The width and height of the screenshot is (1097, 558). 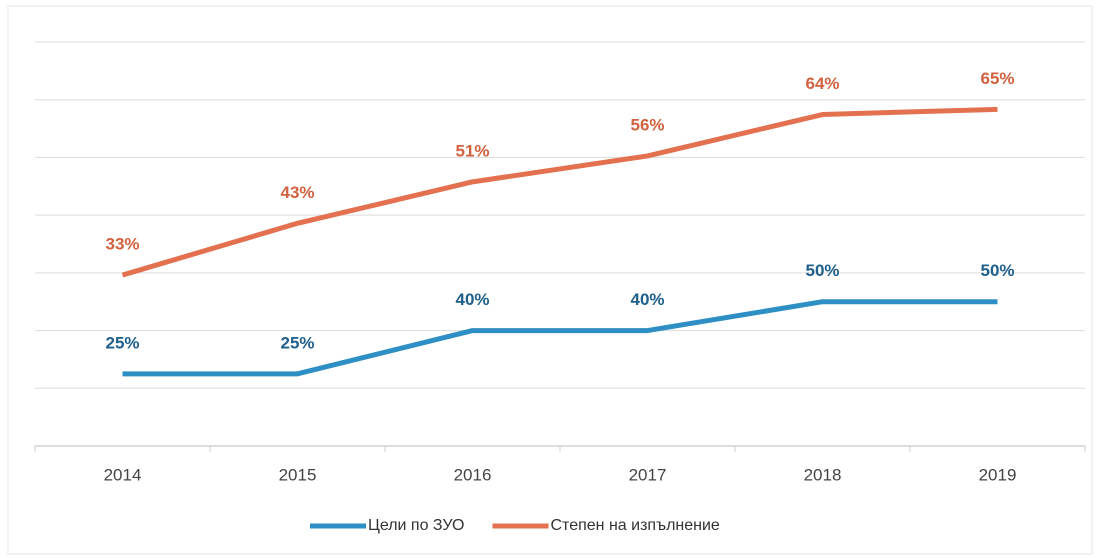 I want to click on series-line, so click(x=560, y=338).